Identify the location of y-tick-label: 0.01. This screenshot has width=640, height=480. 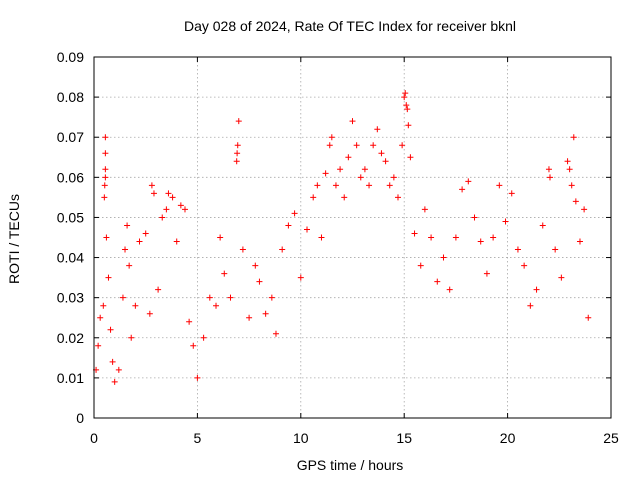
(70, 378).